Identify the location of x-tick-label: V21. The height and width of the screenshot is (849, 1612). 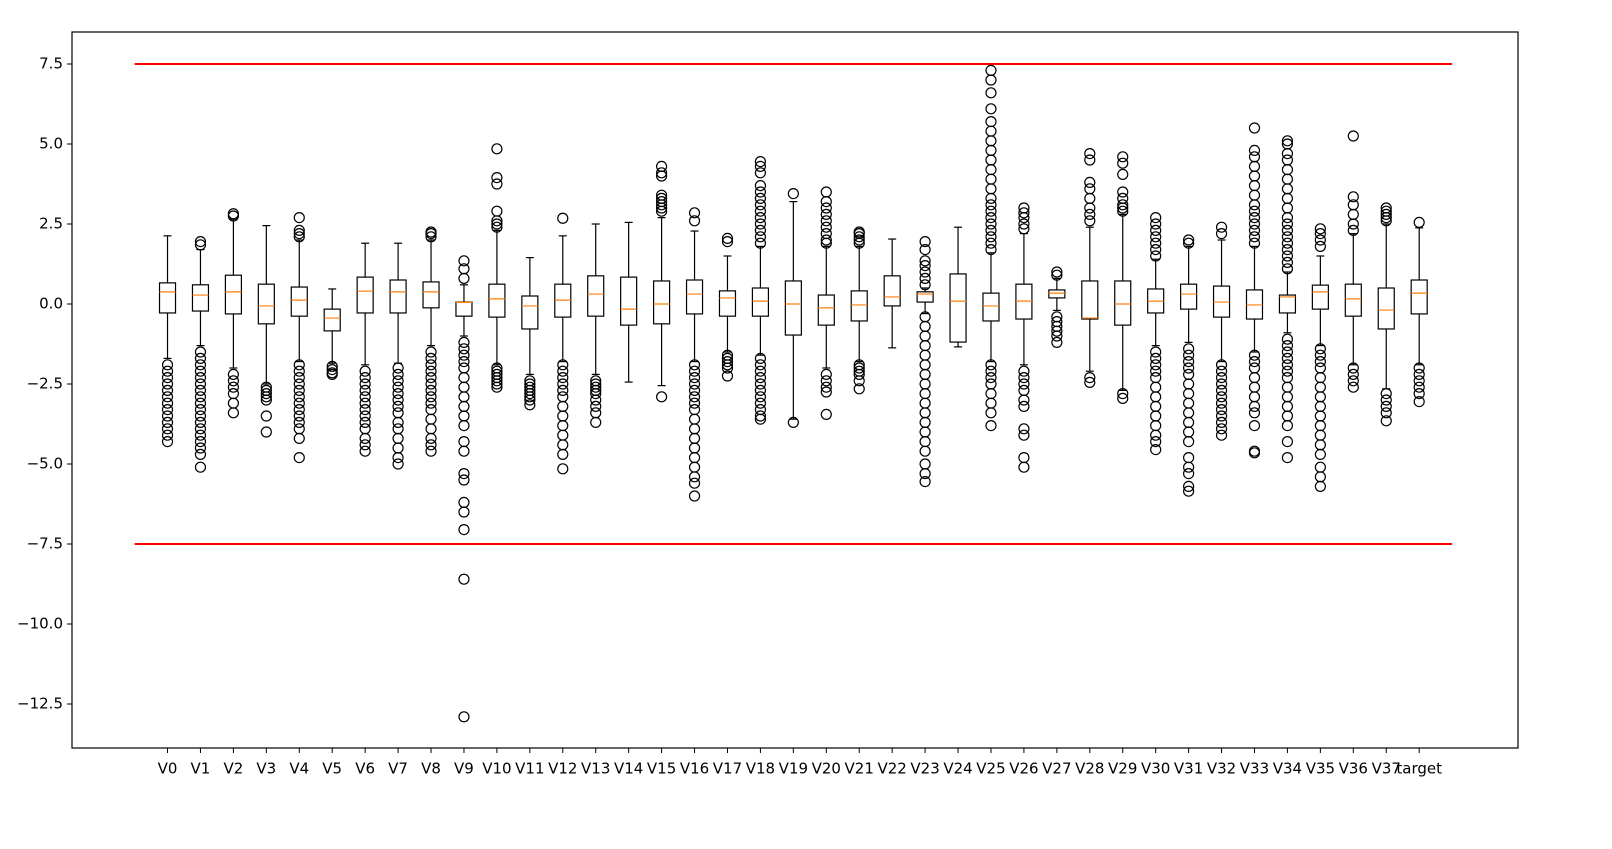
(859, 769).